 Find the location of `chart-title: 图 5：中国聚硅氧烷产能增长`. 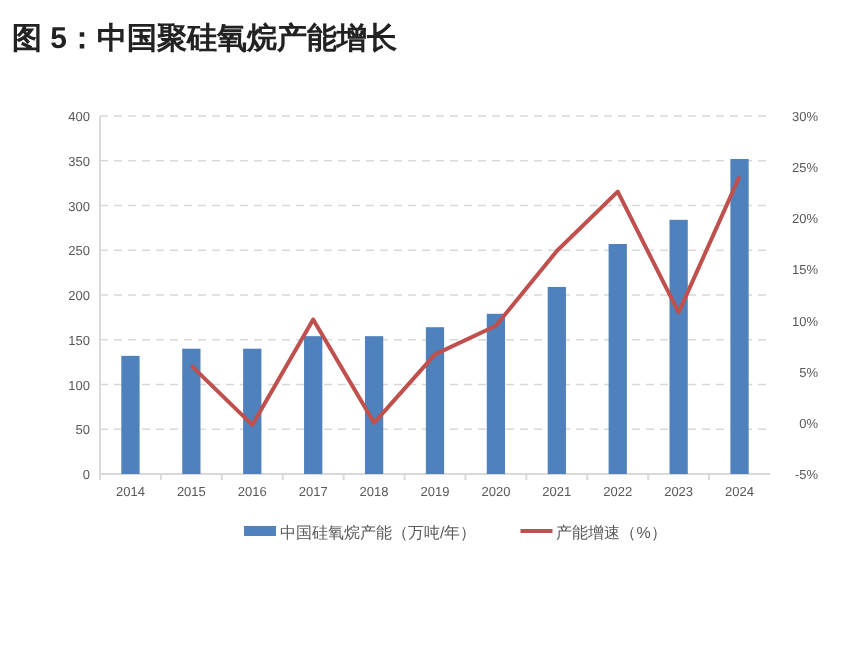

chart-title: 图 5：中国聚硅氧烷产能增长 is located at coordinates (206, 39).